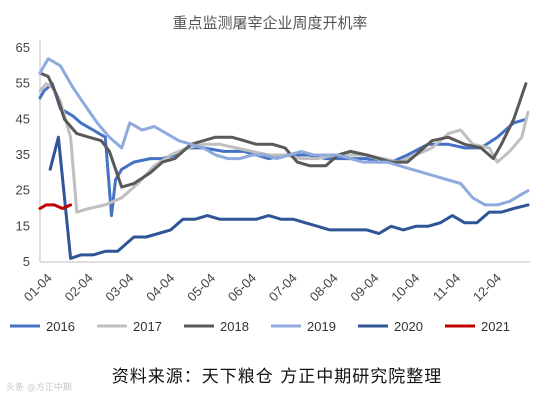  Describe the element at coordinates (405, 287) in the screenshot. I see `x-tick-label: 10-04` at that location.